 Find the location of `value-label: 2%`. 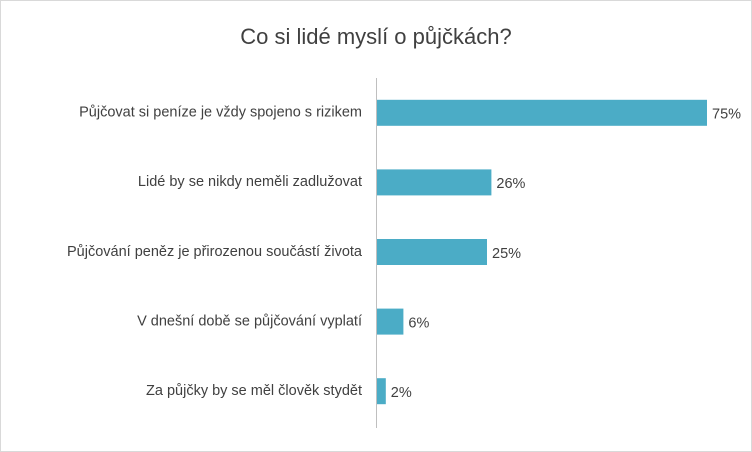

value-label: 2% is located at coordinates (401, 393).